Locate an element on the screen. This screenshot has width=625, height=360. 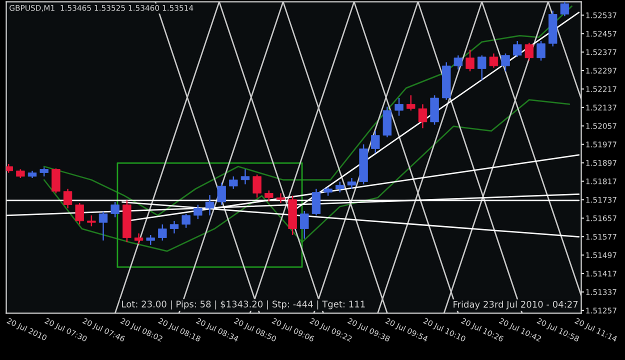
annotation: Friday 23rd Jul 2010 - 04:27 is located at coordinates (516, 305).